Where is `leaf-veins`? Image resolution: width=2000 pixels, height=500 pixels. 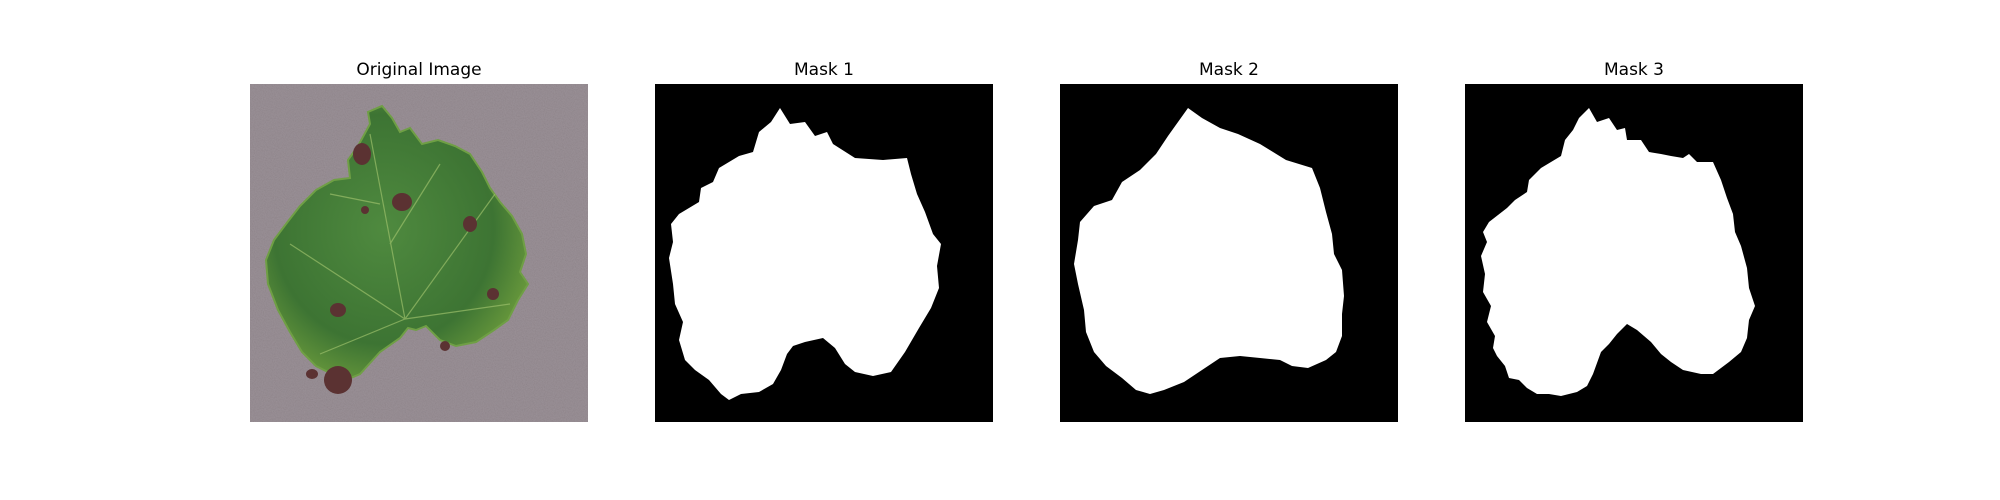
leaf-veins is located at coordinates (400, 244).